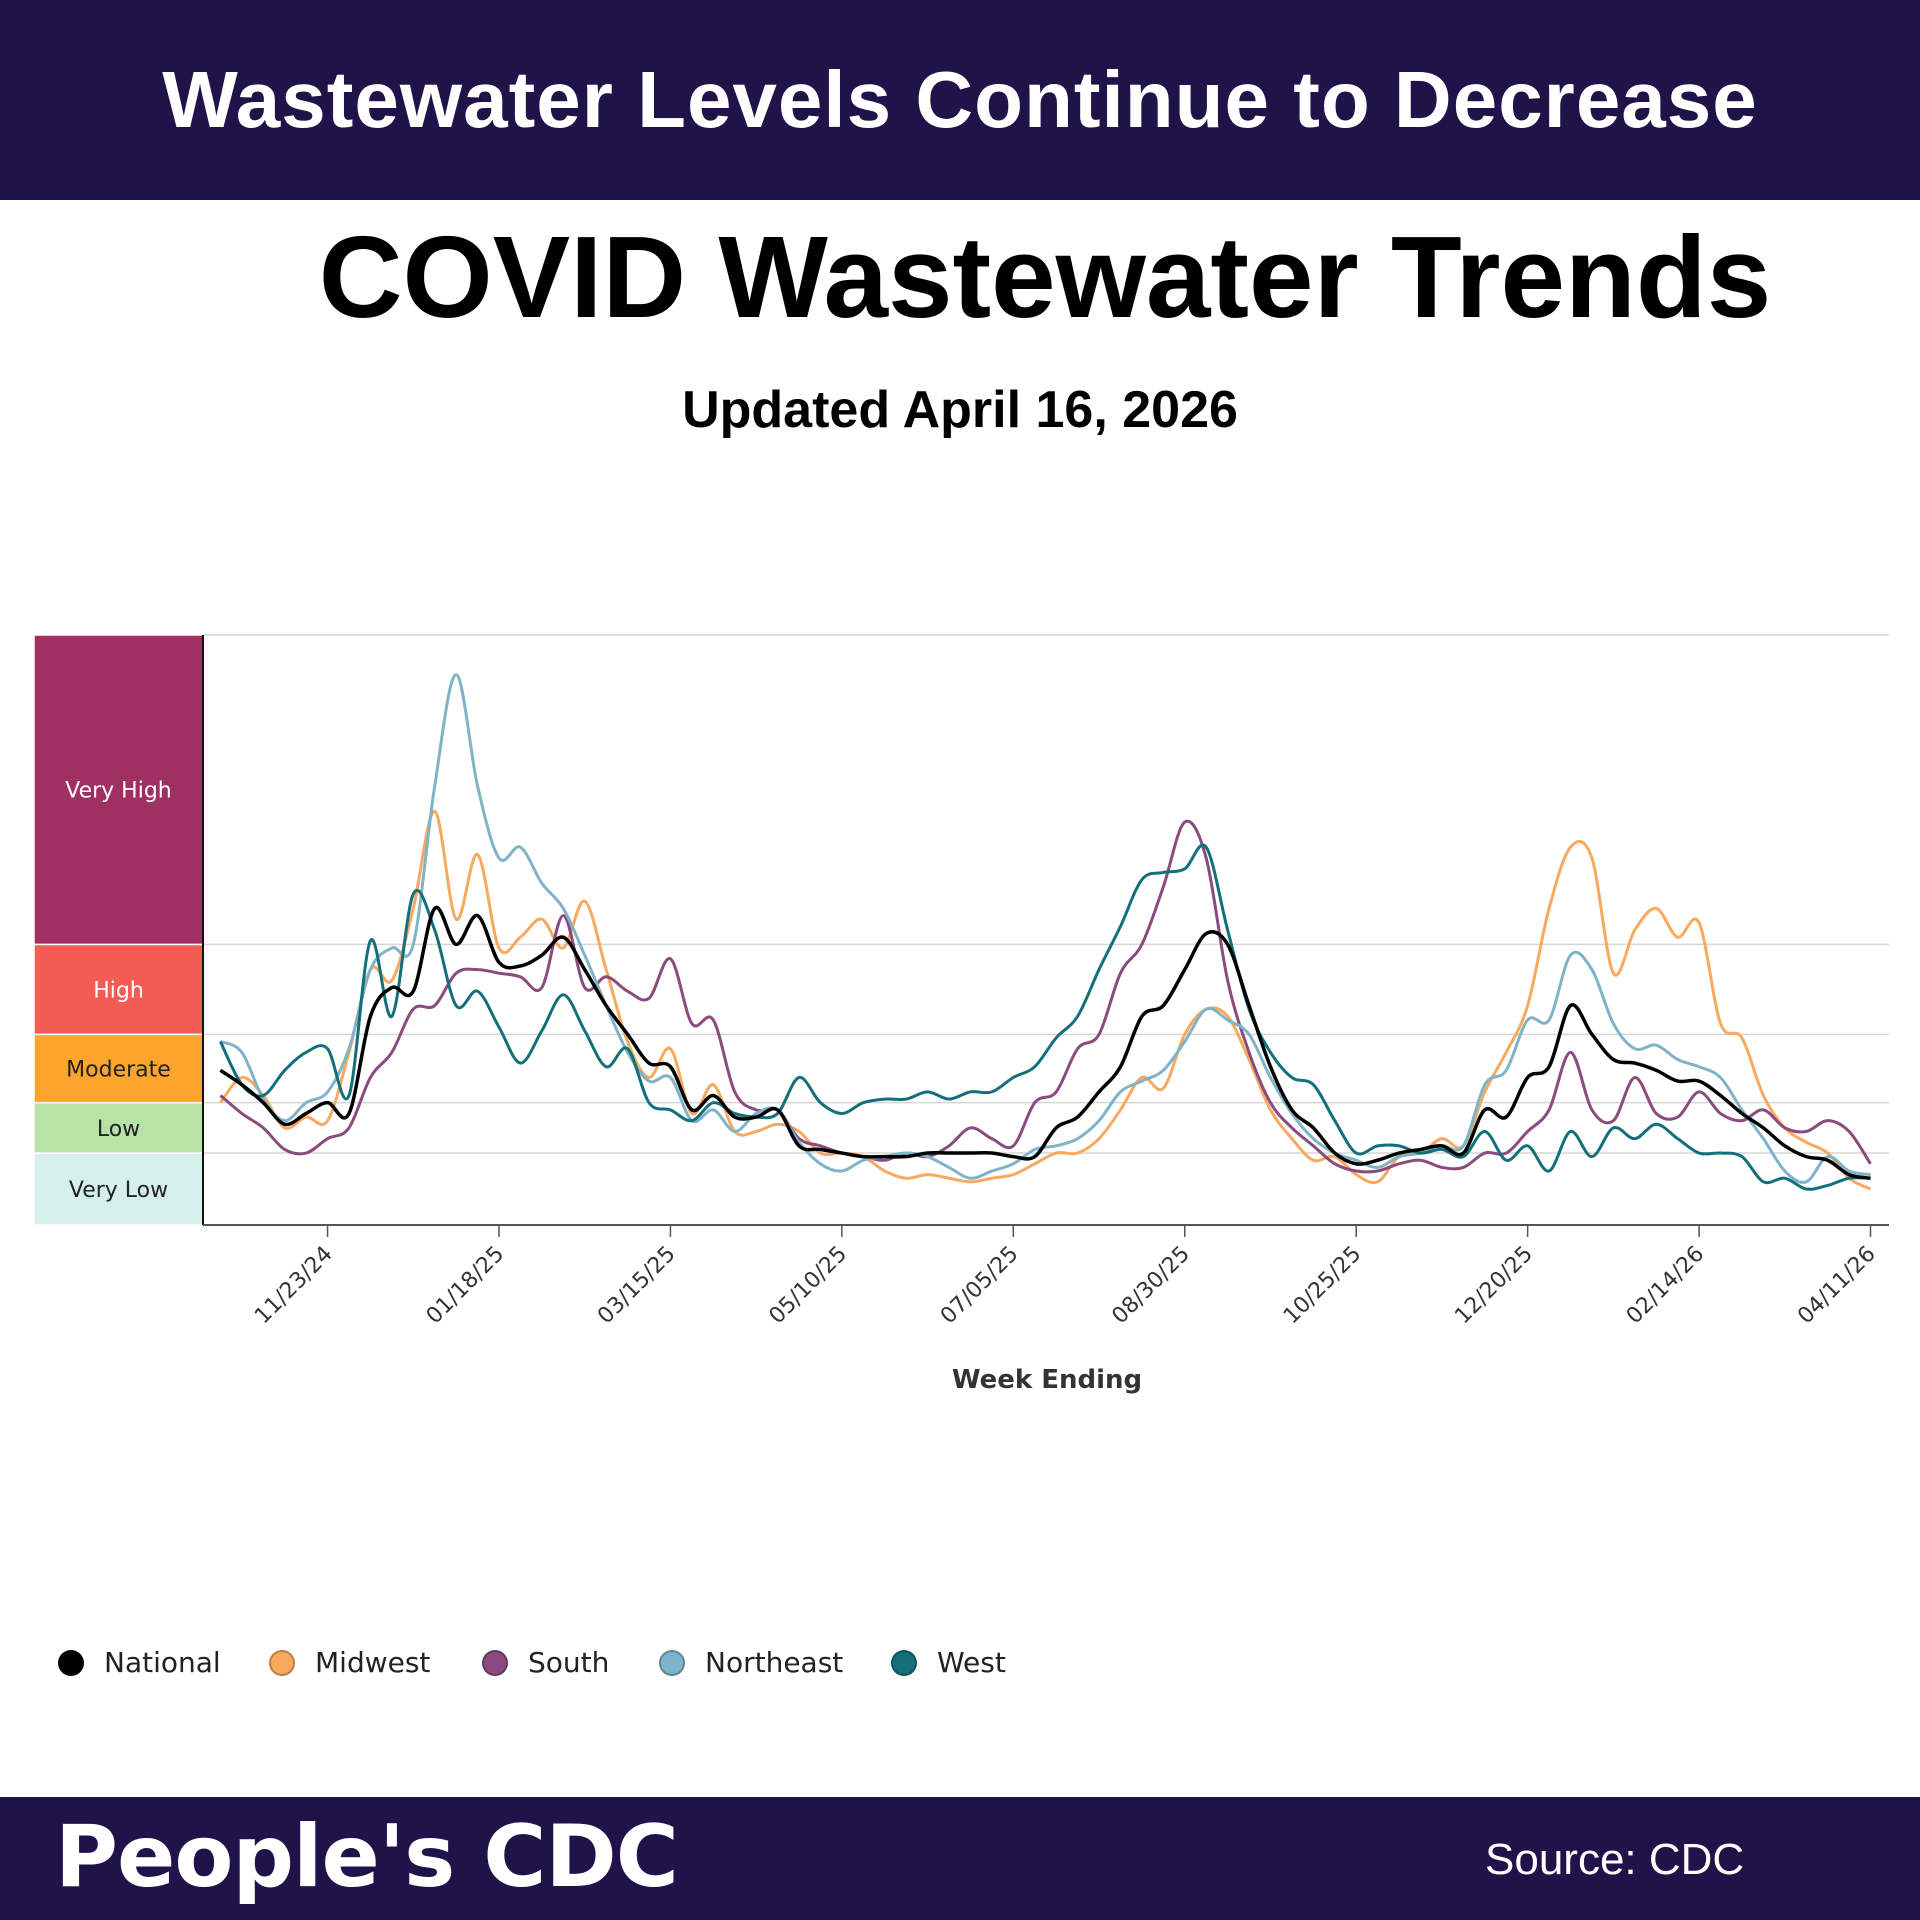 The width and height of the screenshot is (1920, 1920). I want to click on x-tick-label: 02/14/26, so click(1666, 1286).